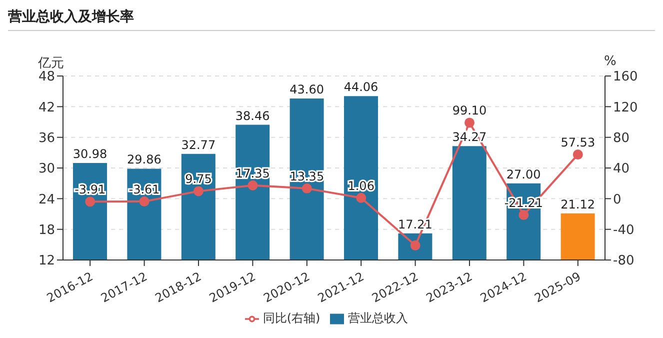 This screenshot has height=338, width=663. Describe the element at coordinates (610, 61) in the screenshot. I see `y2-axis-title: %` at that location.